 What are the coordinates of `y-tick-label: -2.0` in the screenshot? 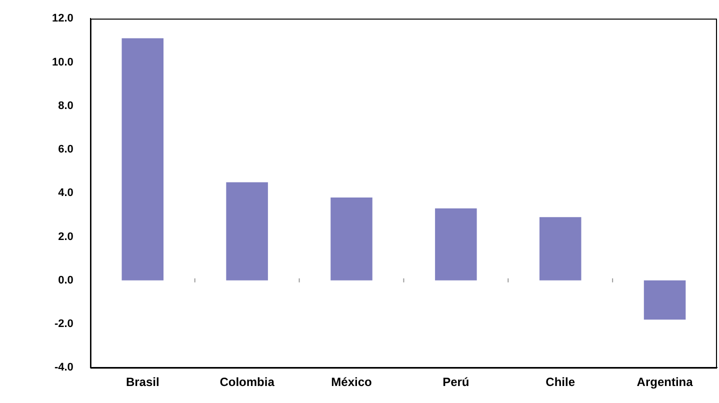 It's located at (64, 324).